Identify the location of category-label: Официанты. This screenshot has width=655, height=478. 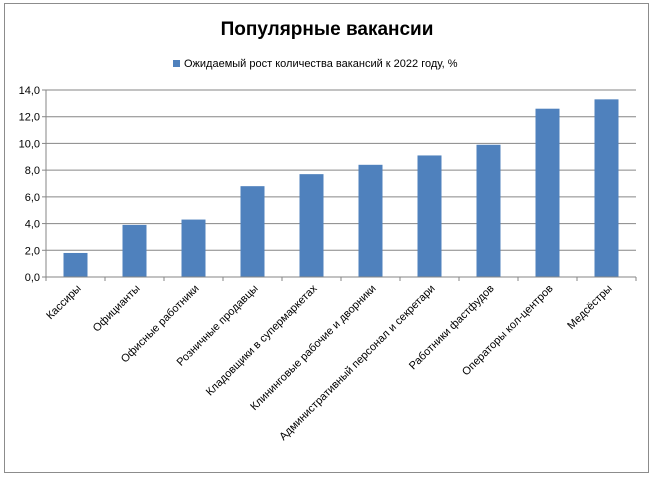
(117, 309).